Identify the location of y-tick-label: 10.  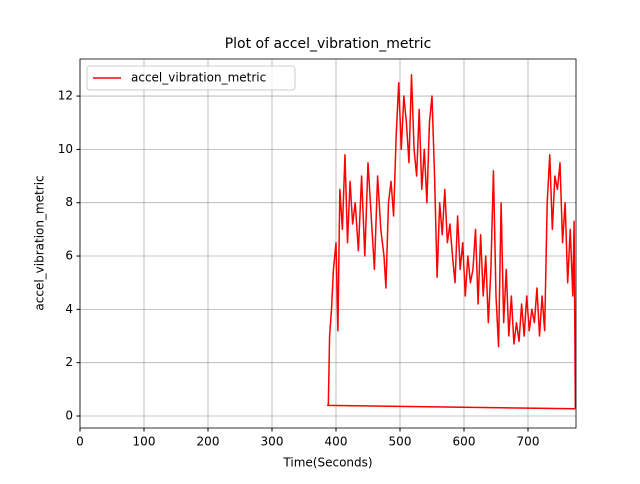
(65, 149).